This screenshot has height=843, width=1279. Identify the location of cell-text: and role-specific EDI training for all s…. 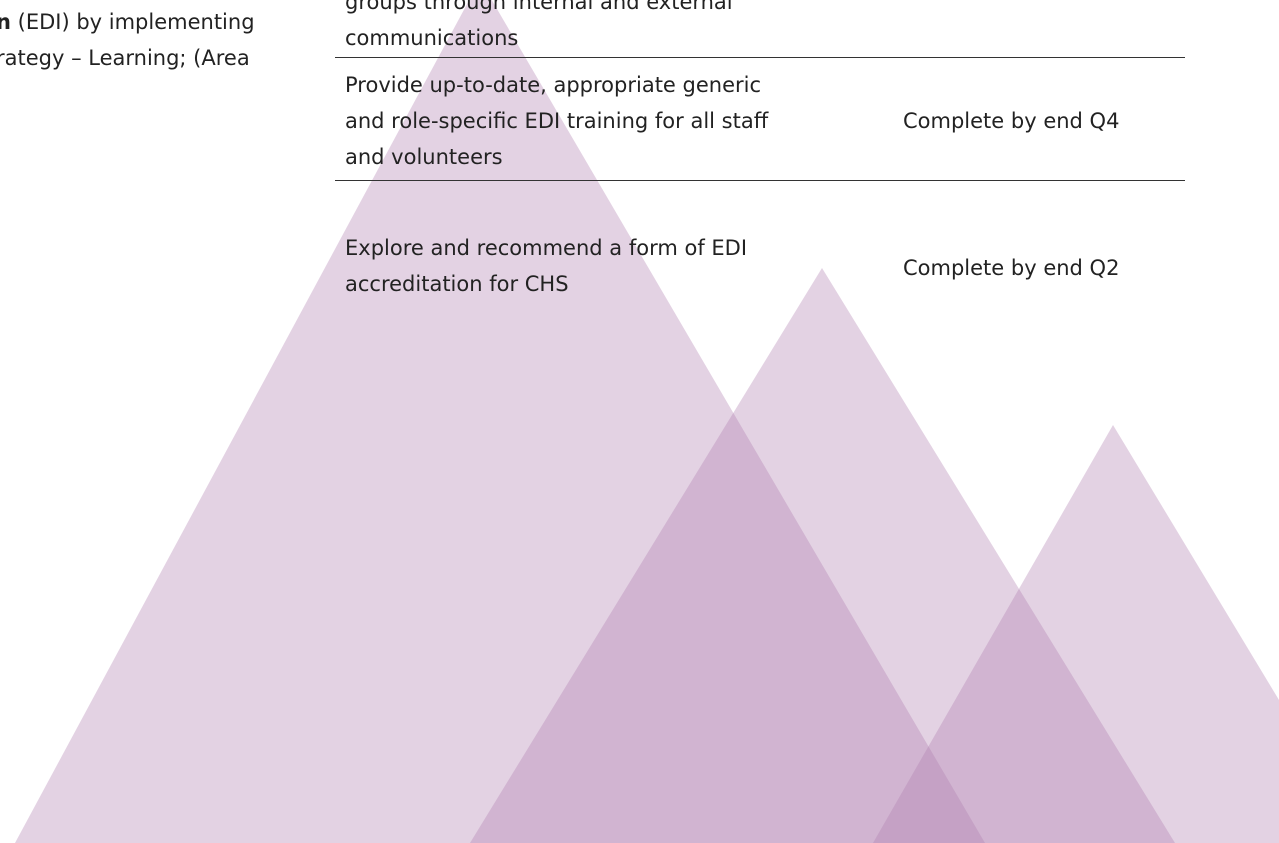
(557, 121).